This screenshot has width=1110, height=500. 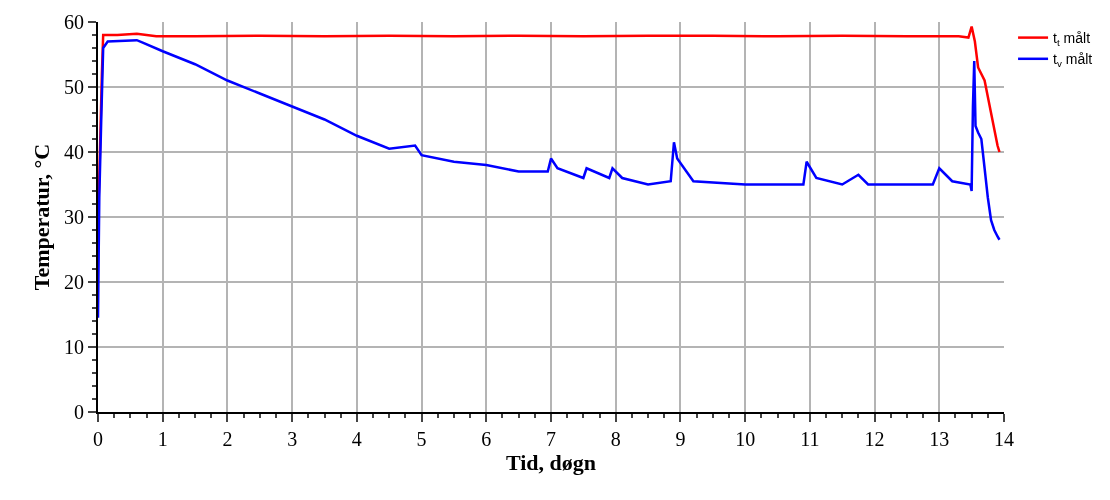 I want to click on x-tick-label: 12, so click(x=874, y=439).